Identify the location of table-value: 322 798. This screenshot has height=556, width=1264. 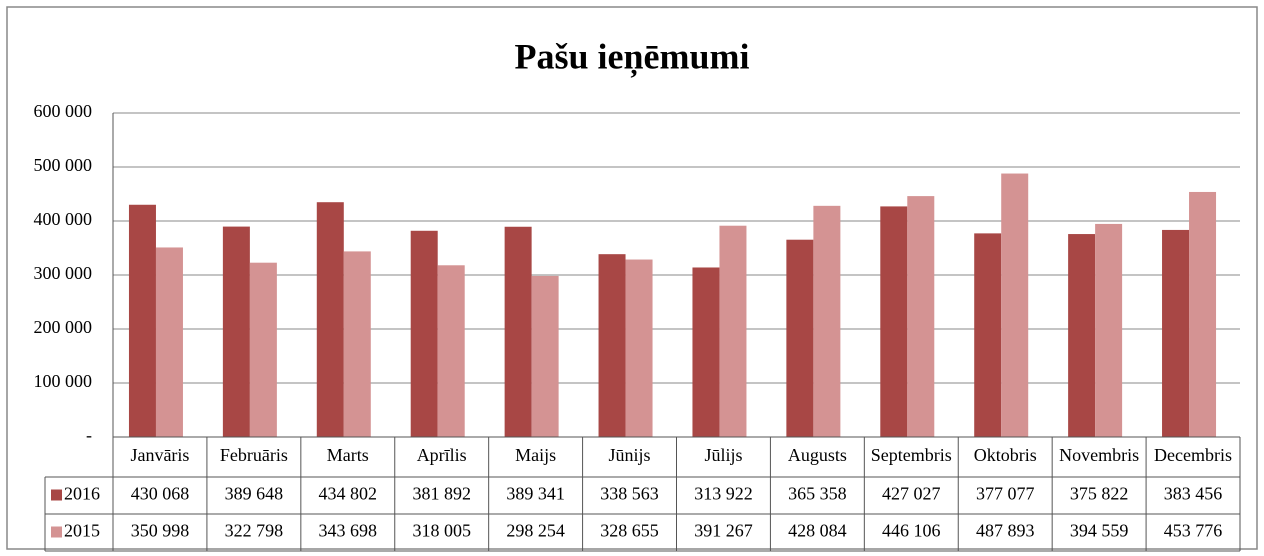
(254, 531).